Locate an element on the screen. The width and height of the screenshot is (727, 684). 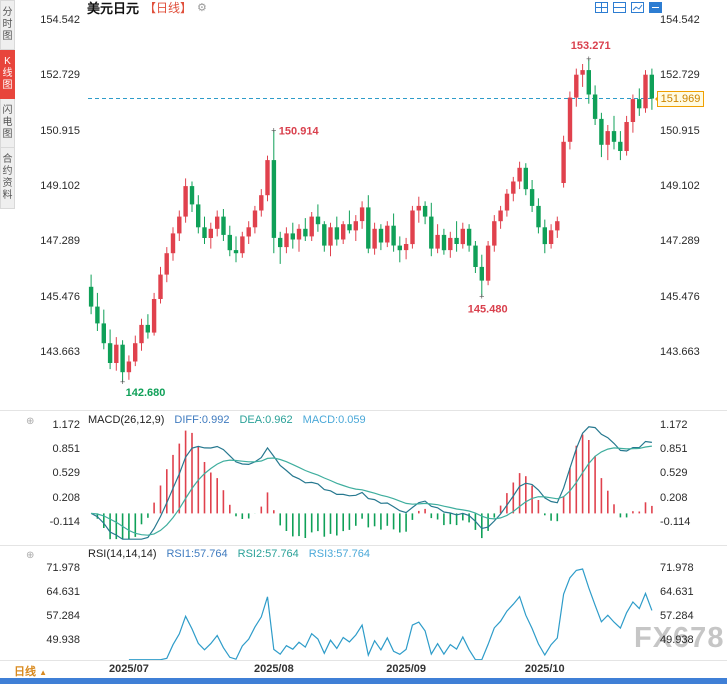
indicator-readout: DEA:0.962 is located at coordinates (266, 420).